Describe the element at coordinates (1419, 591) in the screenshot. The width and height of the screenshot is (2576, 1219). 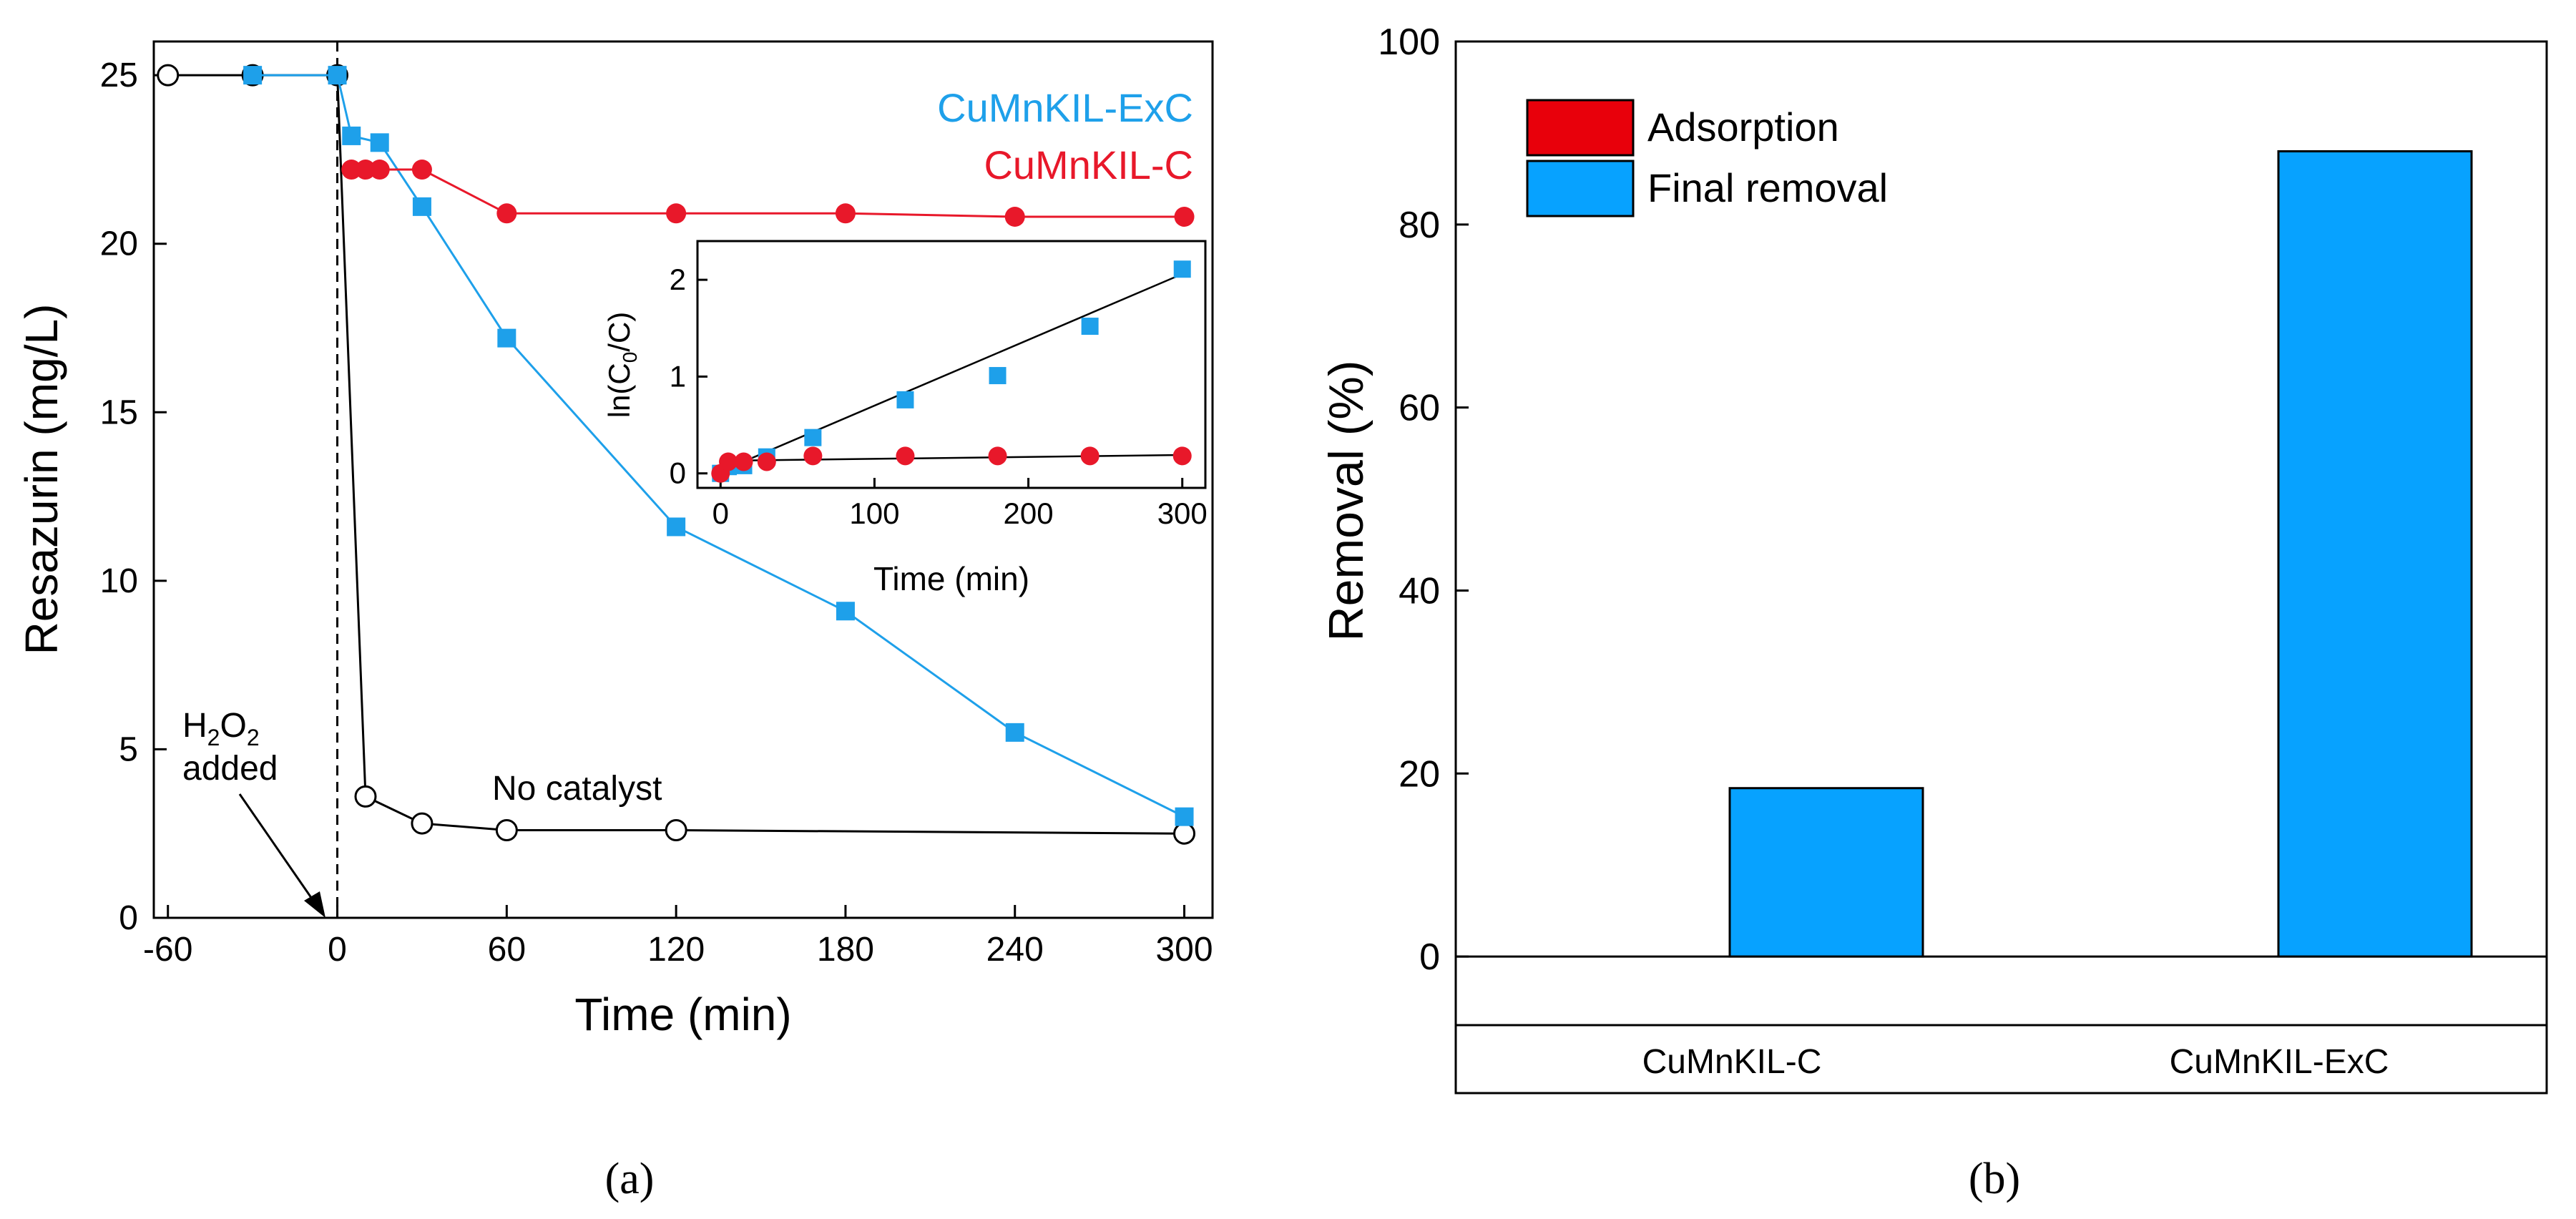
I see `y-tick-label: 40` at that location.